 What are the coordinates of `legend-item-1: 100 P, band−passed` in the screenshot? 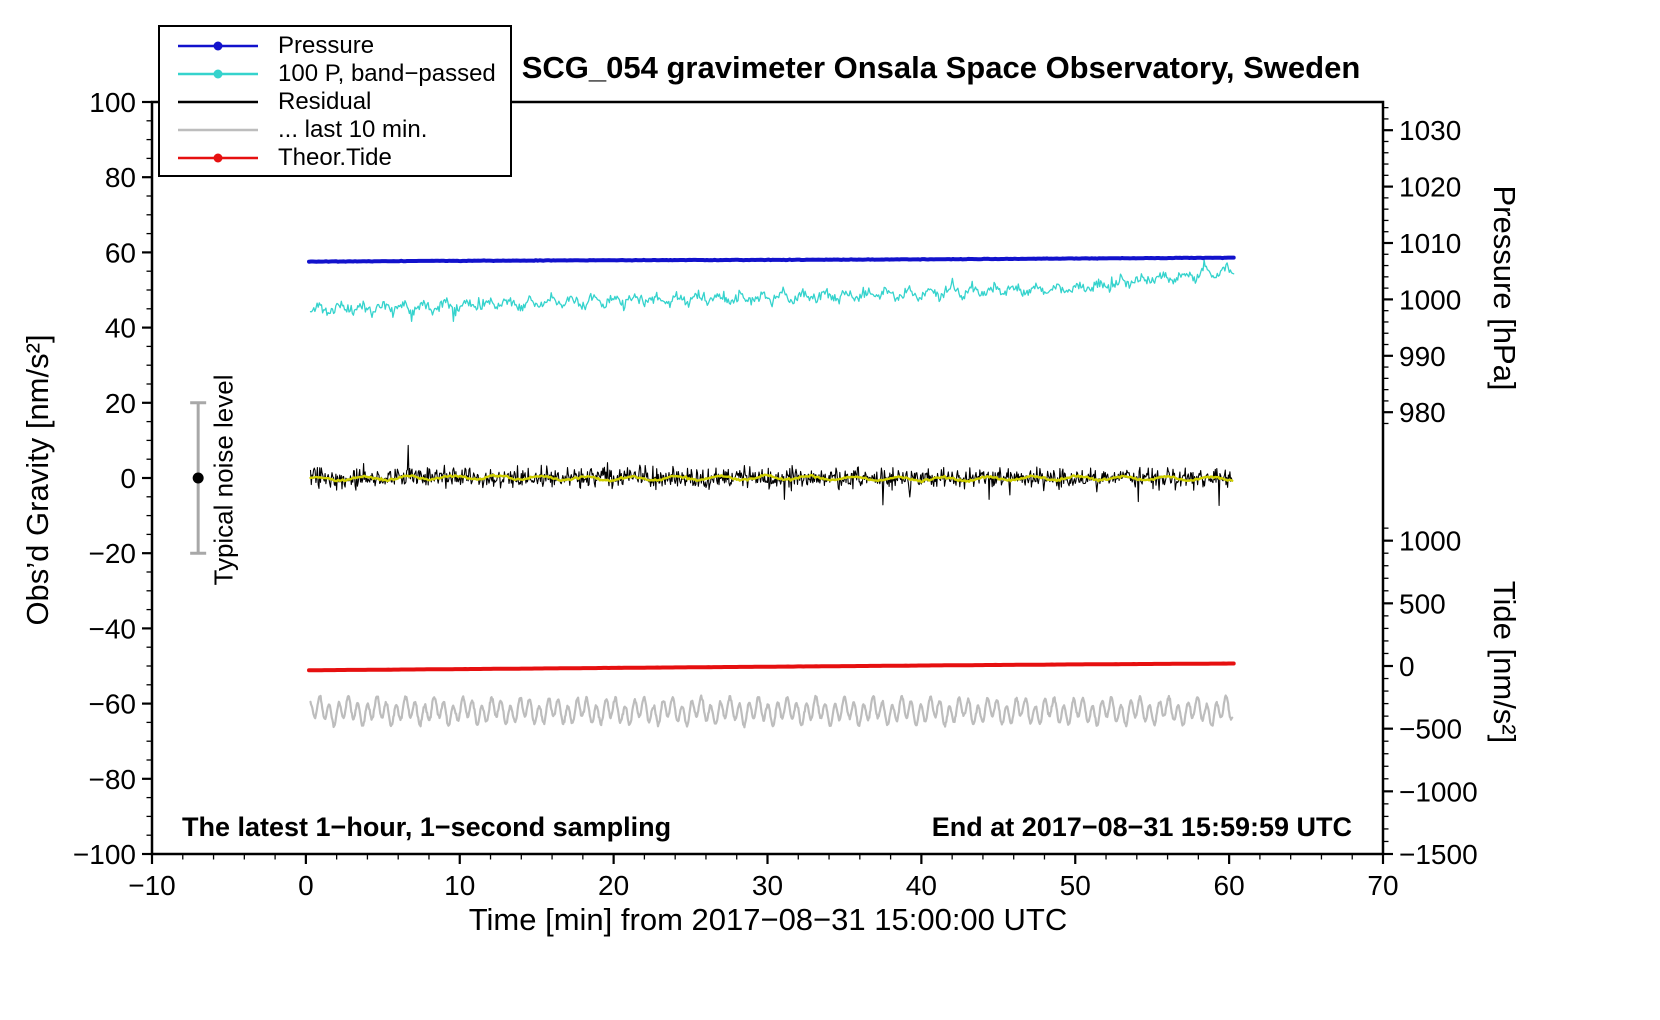 It's located at (335, 74).